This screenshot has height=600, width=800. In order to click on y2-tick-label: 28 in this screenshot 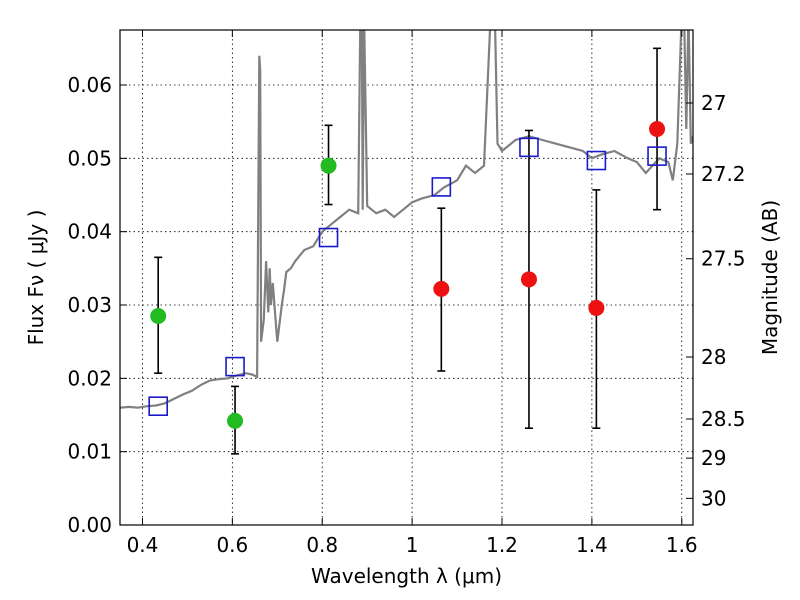, I will do `click(713, 357)`.